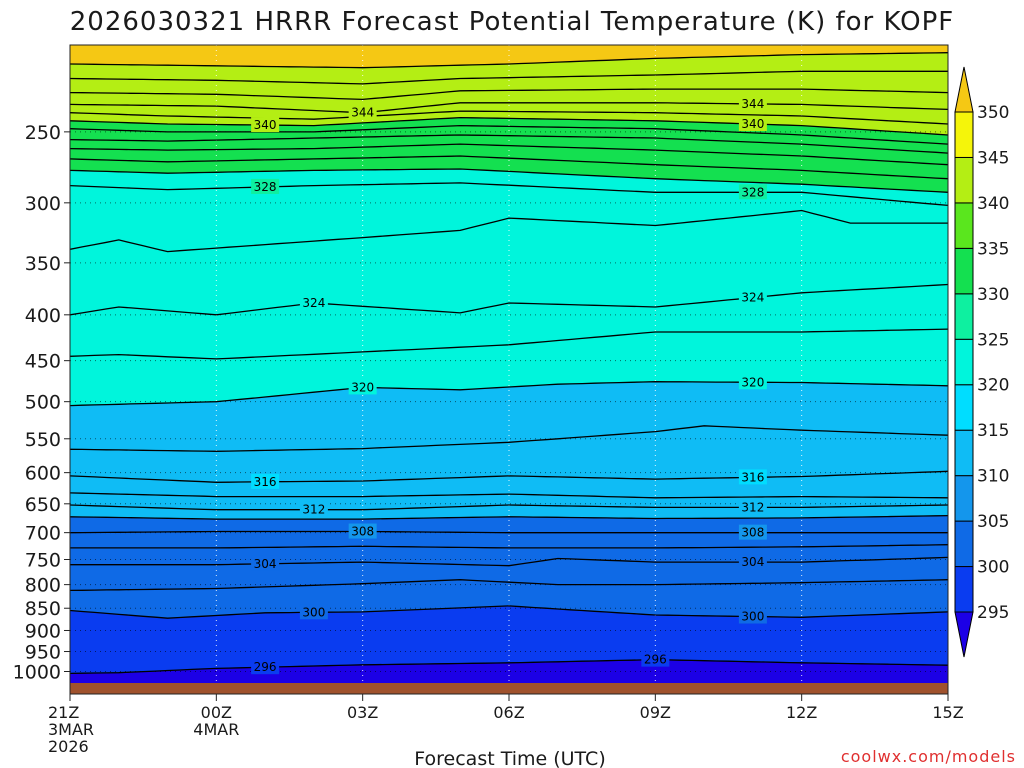 Image resolution: width=1024 pixels, height=768 pixels. Describe the element at coordinates (993, 431) in the screenshot. I see `colorbar-label: 315` at that location.